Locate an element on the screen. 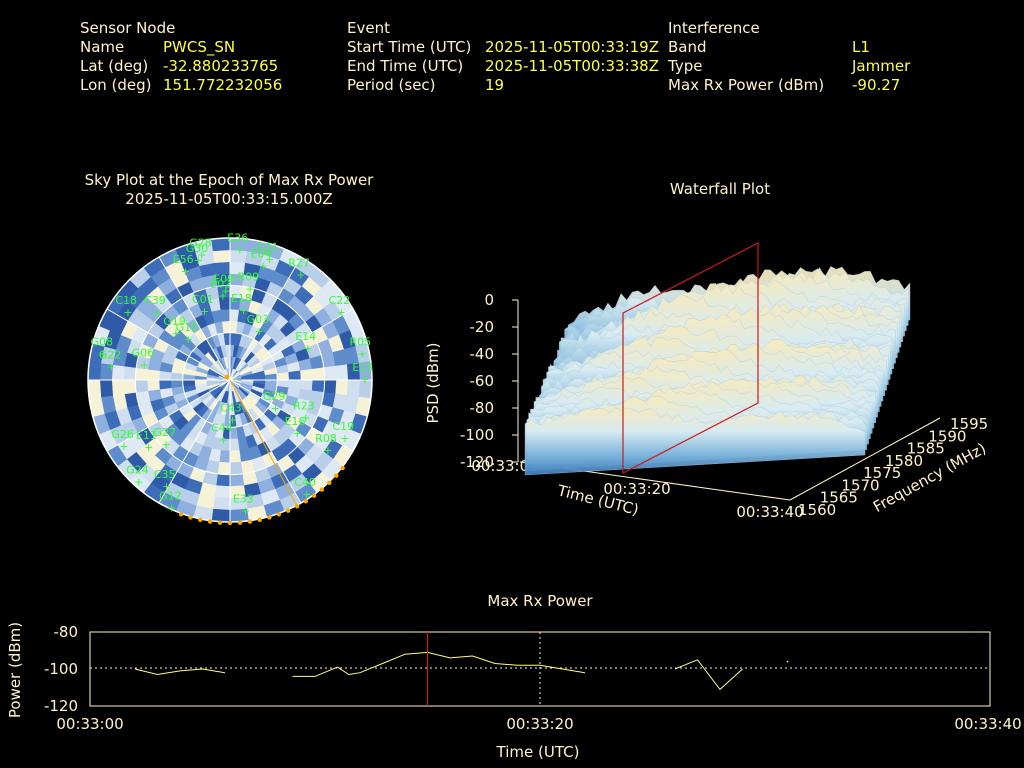 This screenshot has width=1024, height=768. satellite-g19: G19+ is located at coordinates (174, 327).